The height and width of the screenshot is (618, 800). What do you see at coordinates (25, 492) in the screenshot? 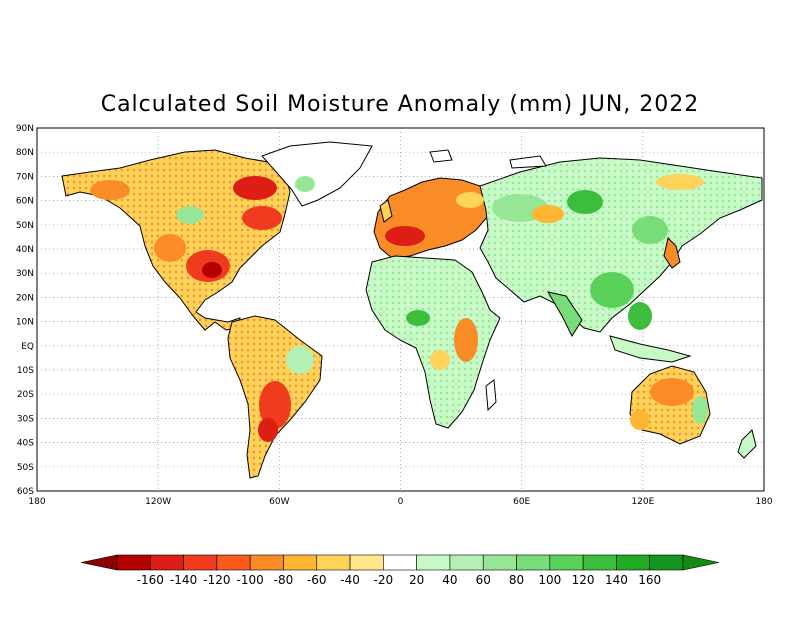
I see `lat-tick-label: 60S` at bounding box center [25, 492].